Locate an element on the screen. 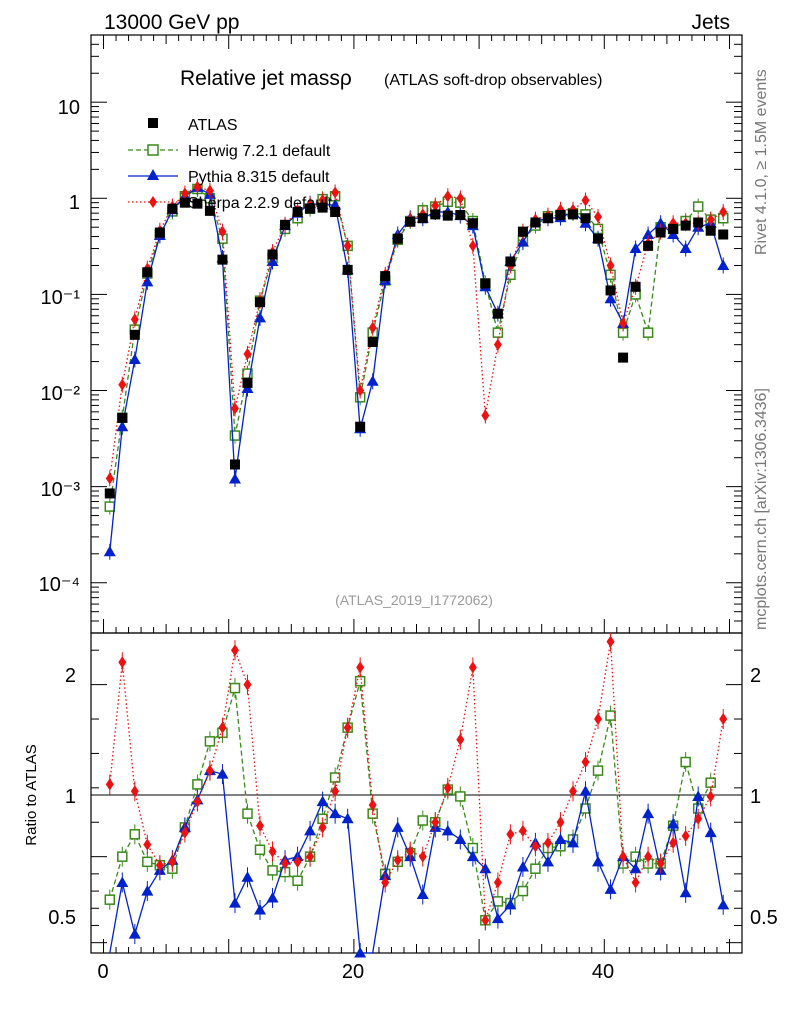 The height and width of the screenshot is (1024, 786). chart-title: Relative jet massρ is located at coordinates (266, 78).